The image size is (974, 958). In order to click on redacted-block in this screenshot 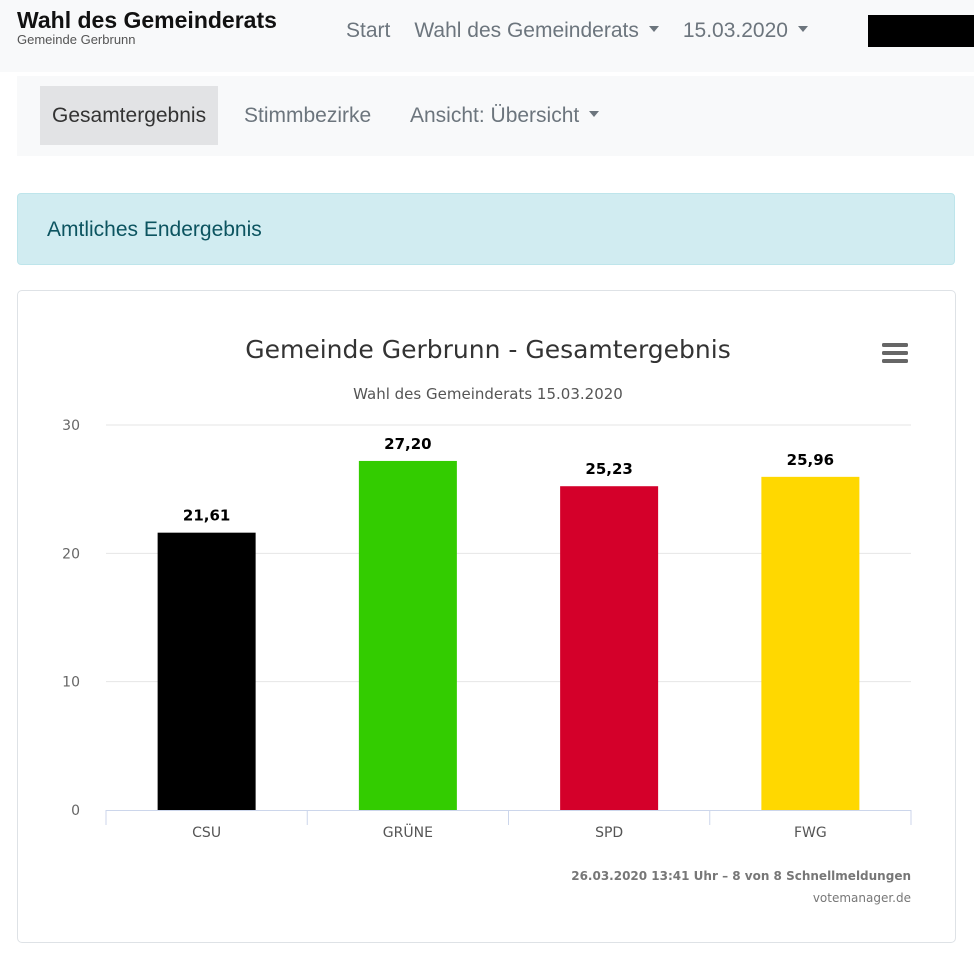, I will do `click(921, 31)`.